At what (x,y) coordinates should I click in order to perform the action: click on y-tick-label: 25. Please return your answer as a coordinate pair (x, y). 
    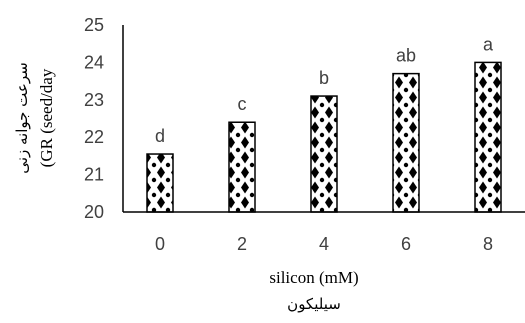
    Looking at the image, I should click on (94, 25).